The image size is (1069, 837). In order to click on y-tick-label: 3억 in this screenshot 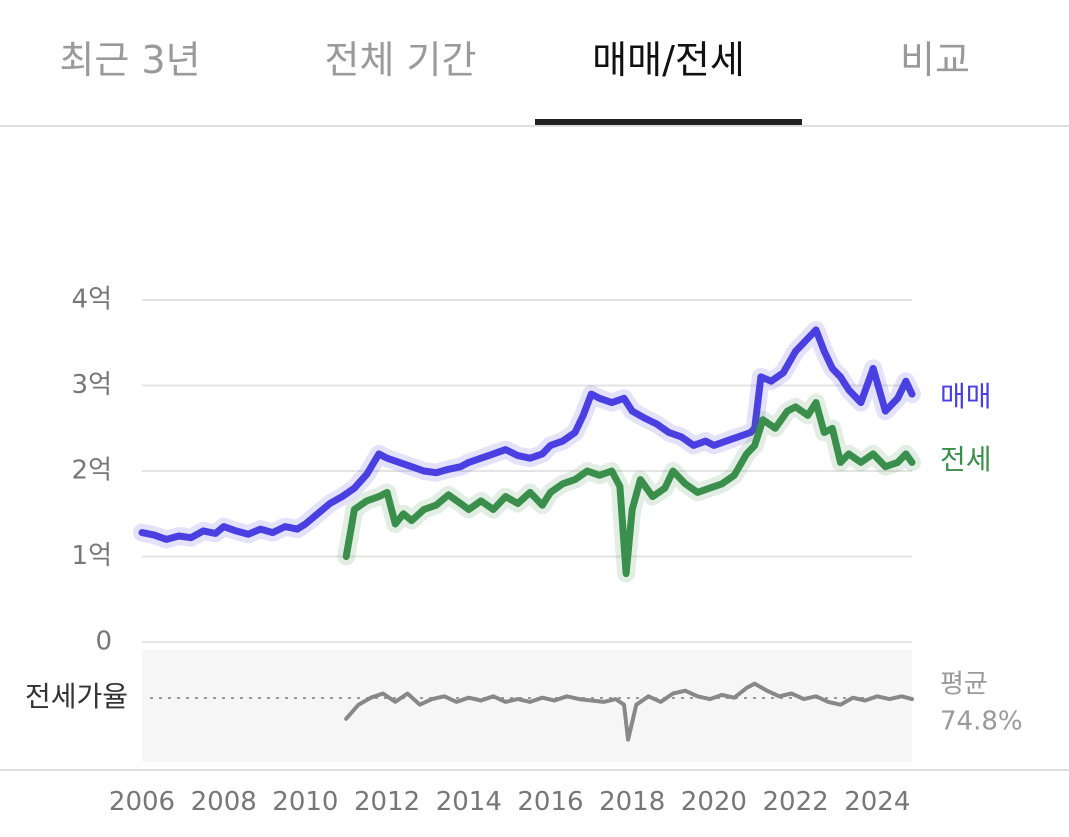, I will do `click(92, 385)`.